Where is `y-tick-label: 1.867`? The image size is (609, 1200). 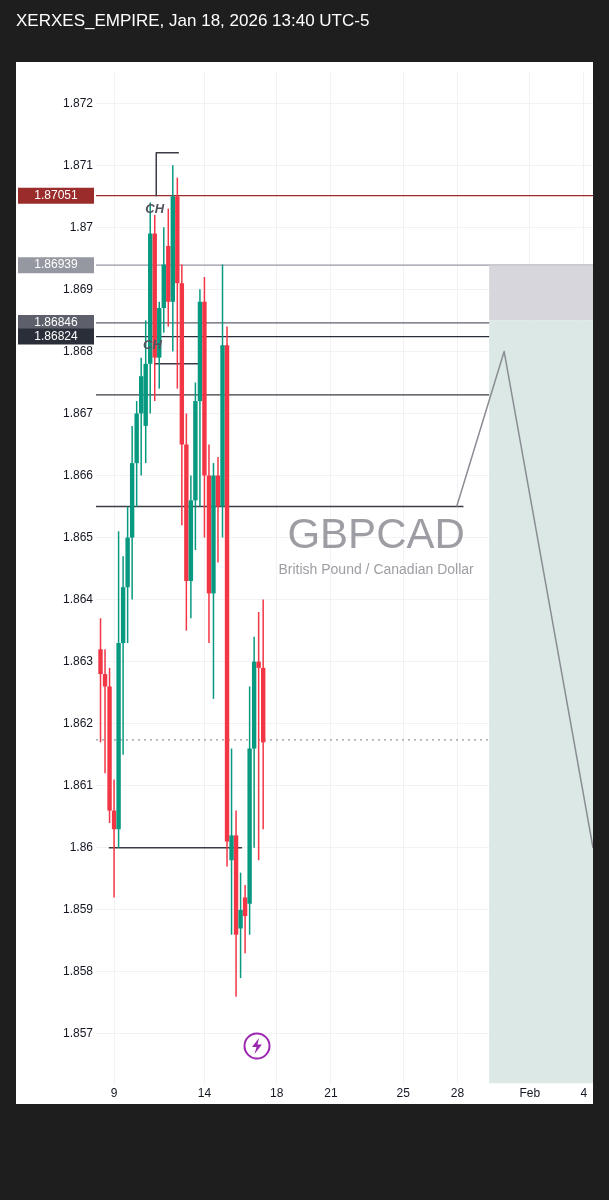
y-tick-label: 1.867 is located at coordinates (78, 412).